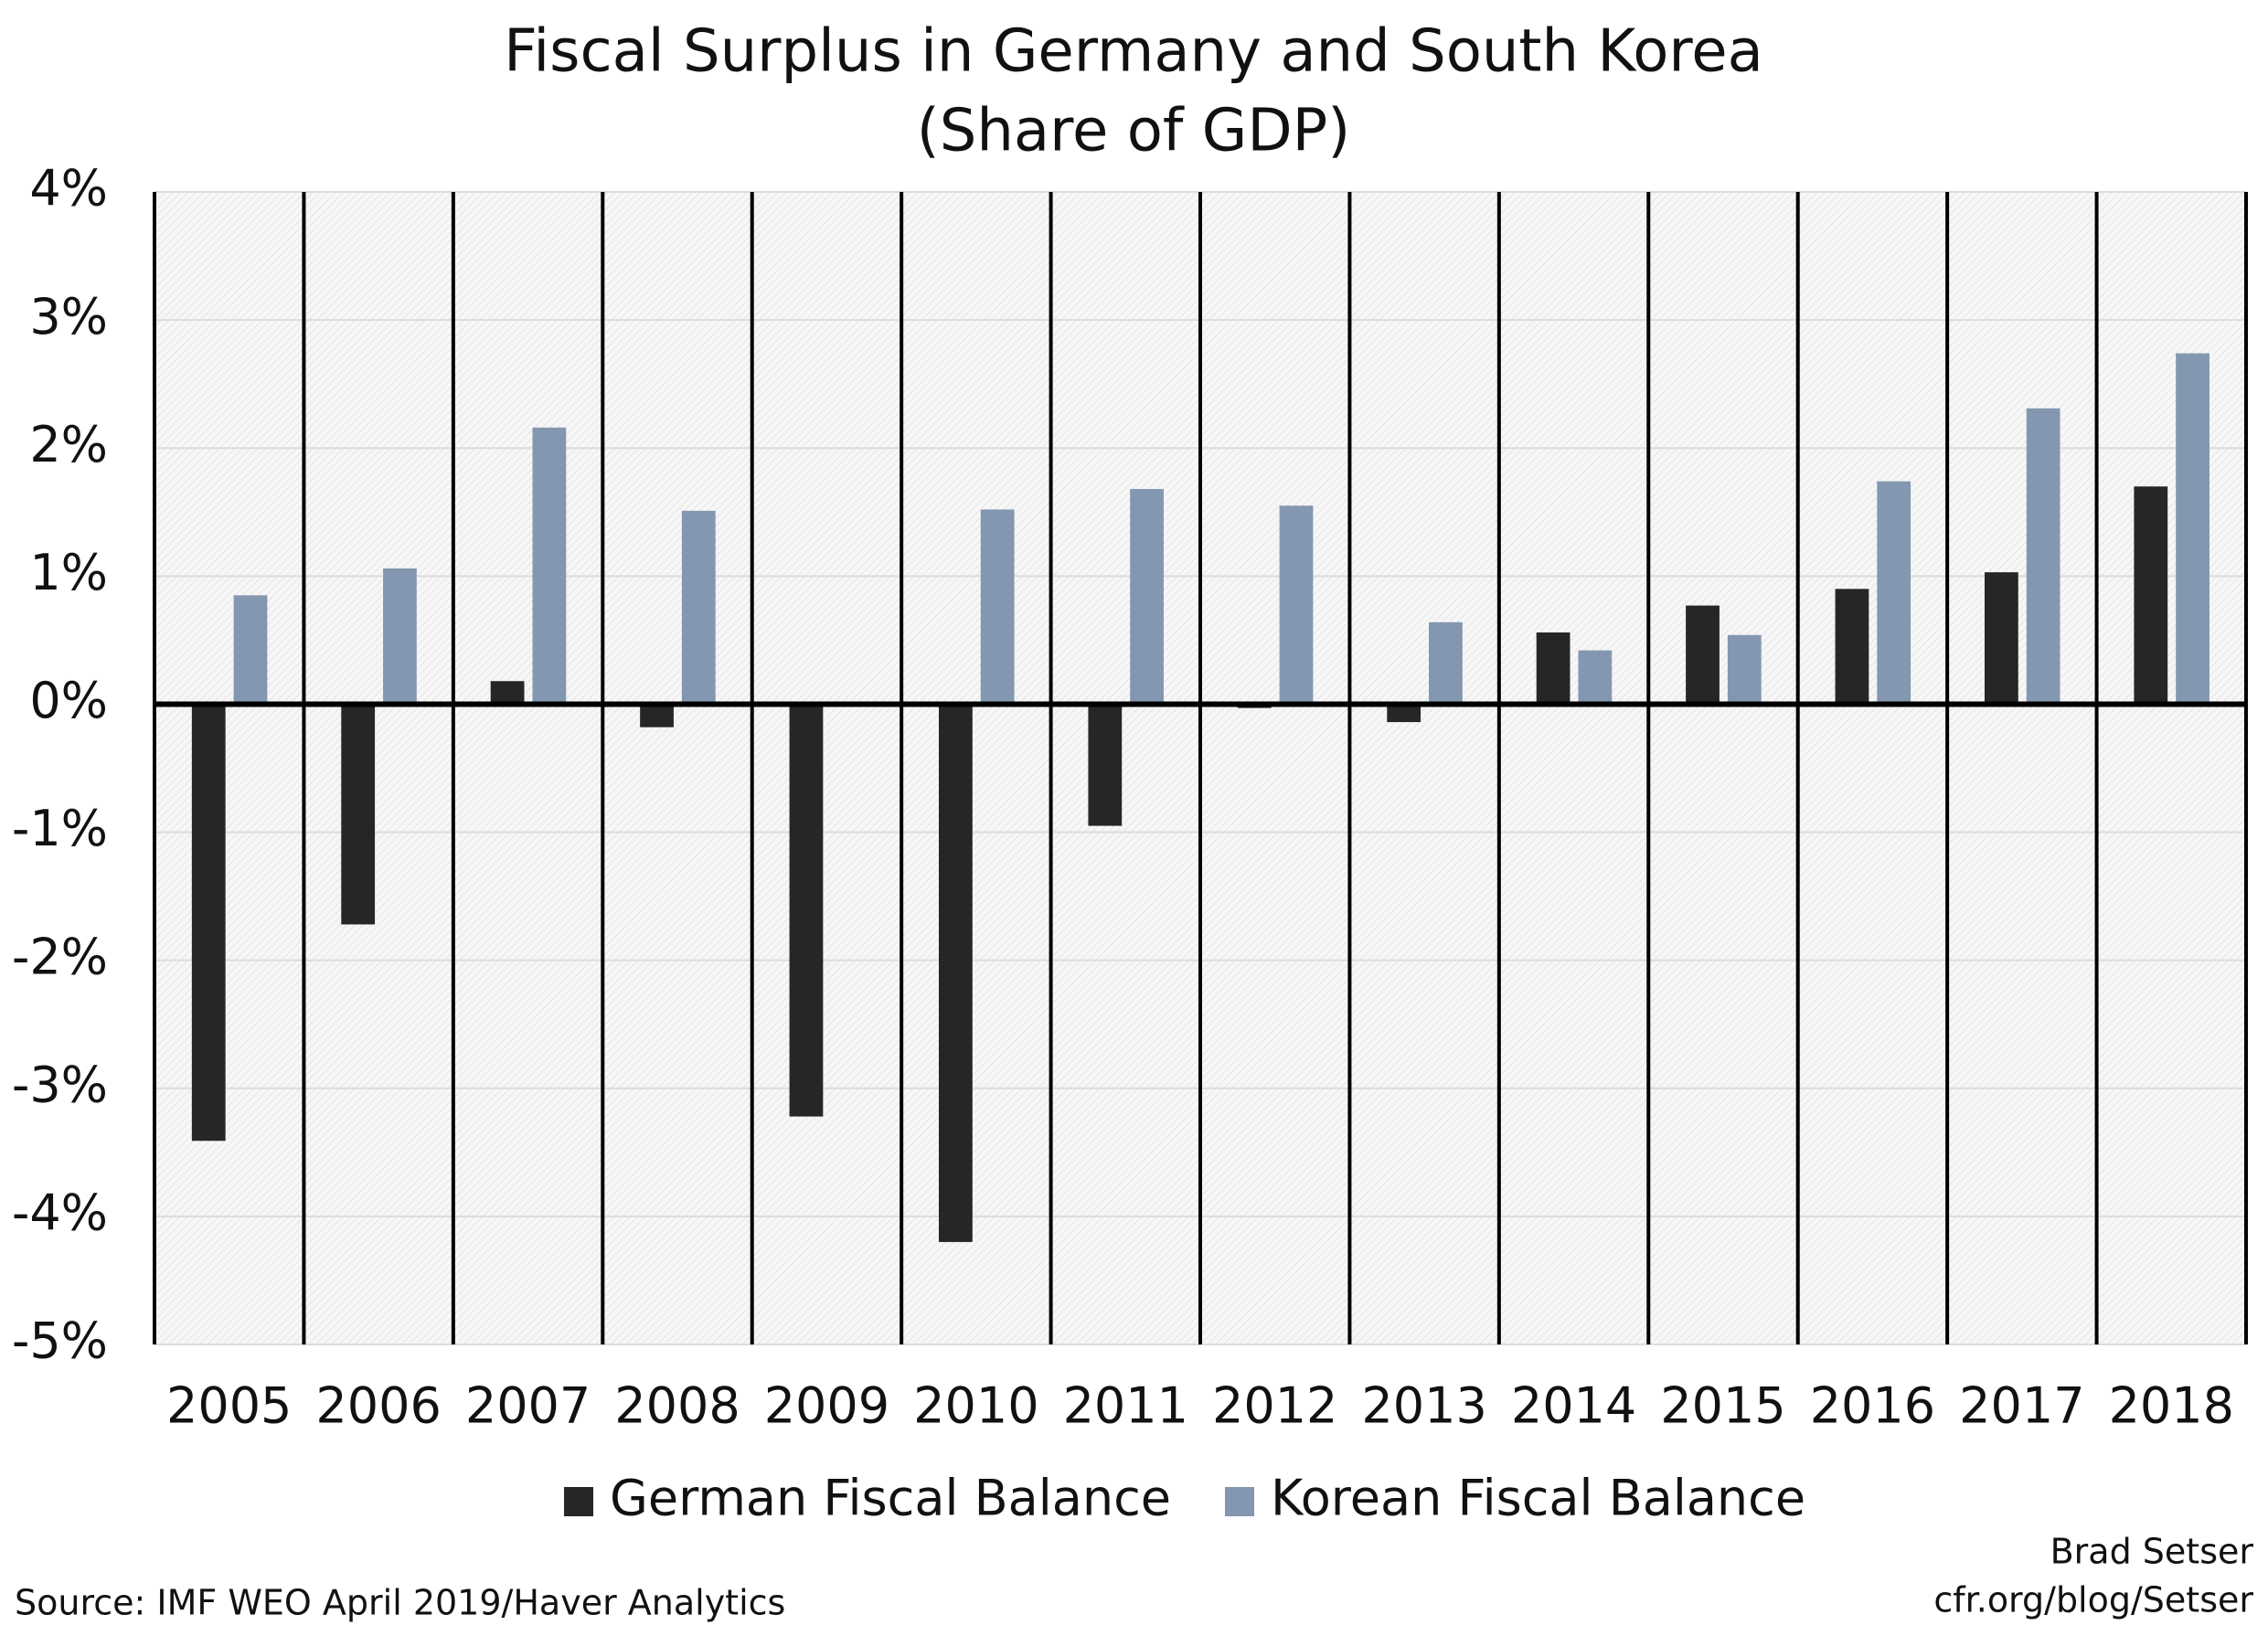 The image size is (2268, 1636). Describe the element at coordinates (1873, 1406) in the screenshot. I see `x-tick-label: 2016` at that location.